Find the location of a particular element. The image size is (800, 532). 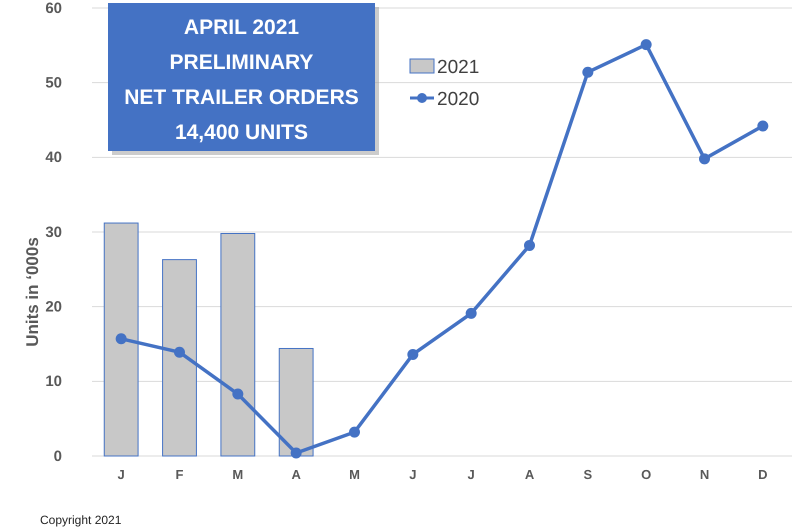

x-tick-label: F is located at coordinates (180, 474).